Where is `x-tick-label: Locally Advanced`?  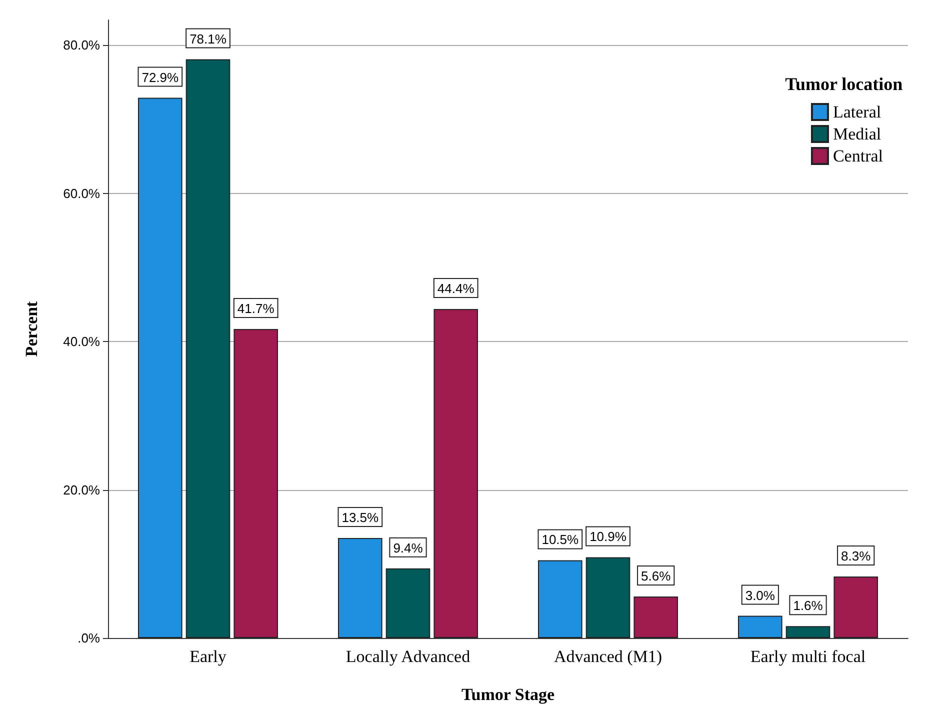 x-tick-label: Locally Advanced is located at coordinates (408, 656).